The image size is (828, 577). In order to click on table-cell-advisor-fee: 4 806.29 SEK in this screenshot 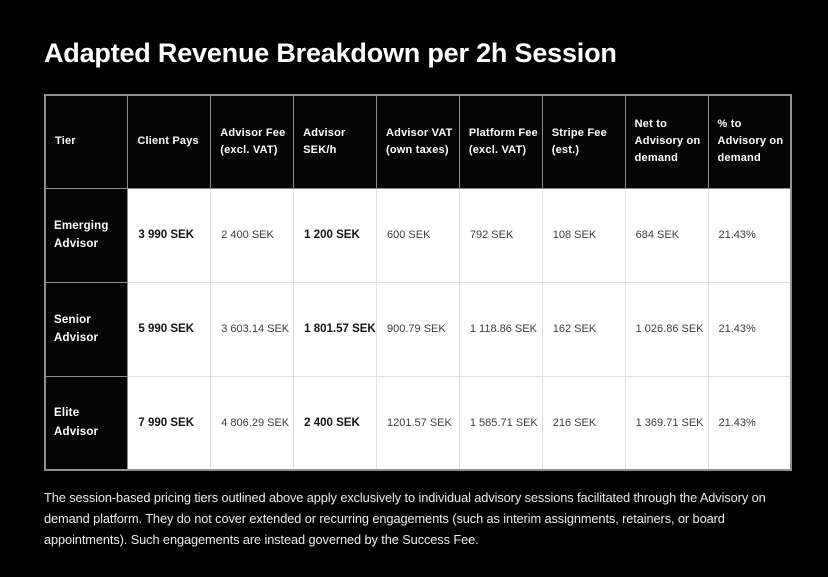, I will do `click(252, 423)`.